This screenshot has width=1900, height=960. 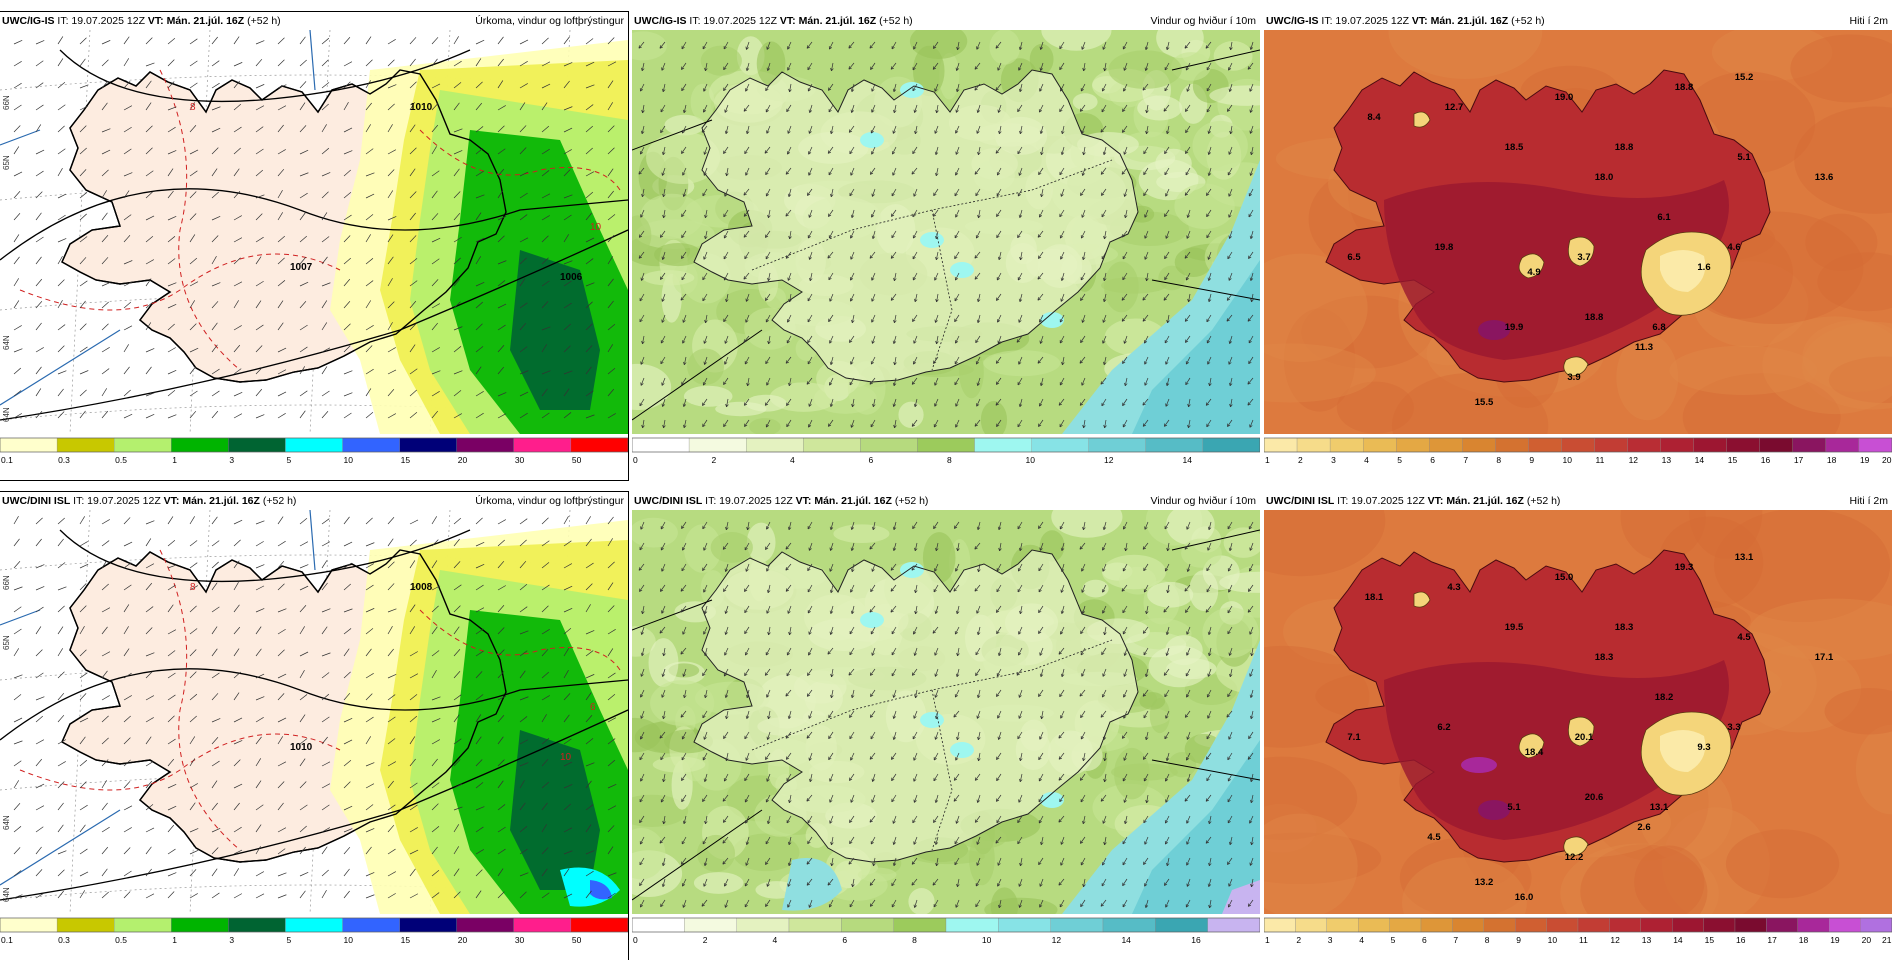 What do you see at coordinates (1600, 460) in the screenshot?
I see `colorbar-tick-label: 11` at bounding box center [1600, 460].